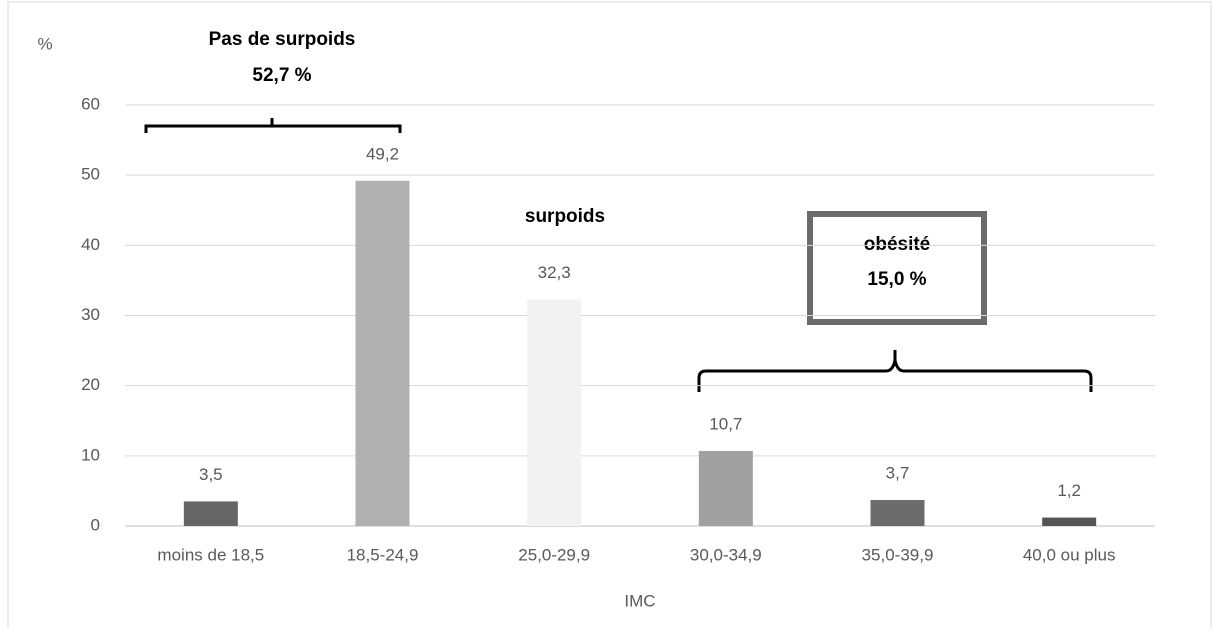  Describe the element at coordinates (898, 554) in the screenshot. I see `x-tick-label: 35,0-39,9` at that location.